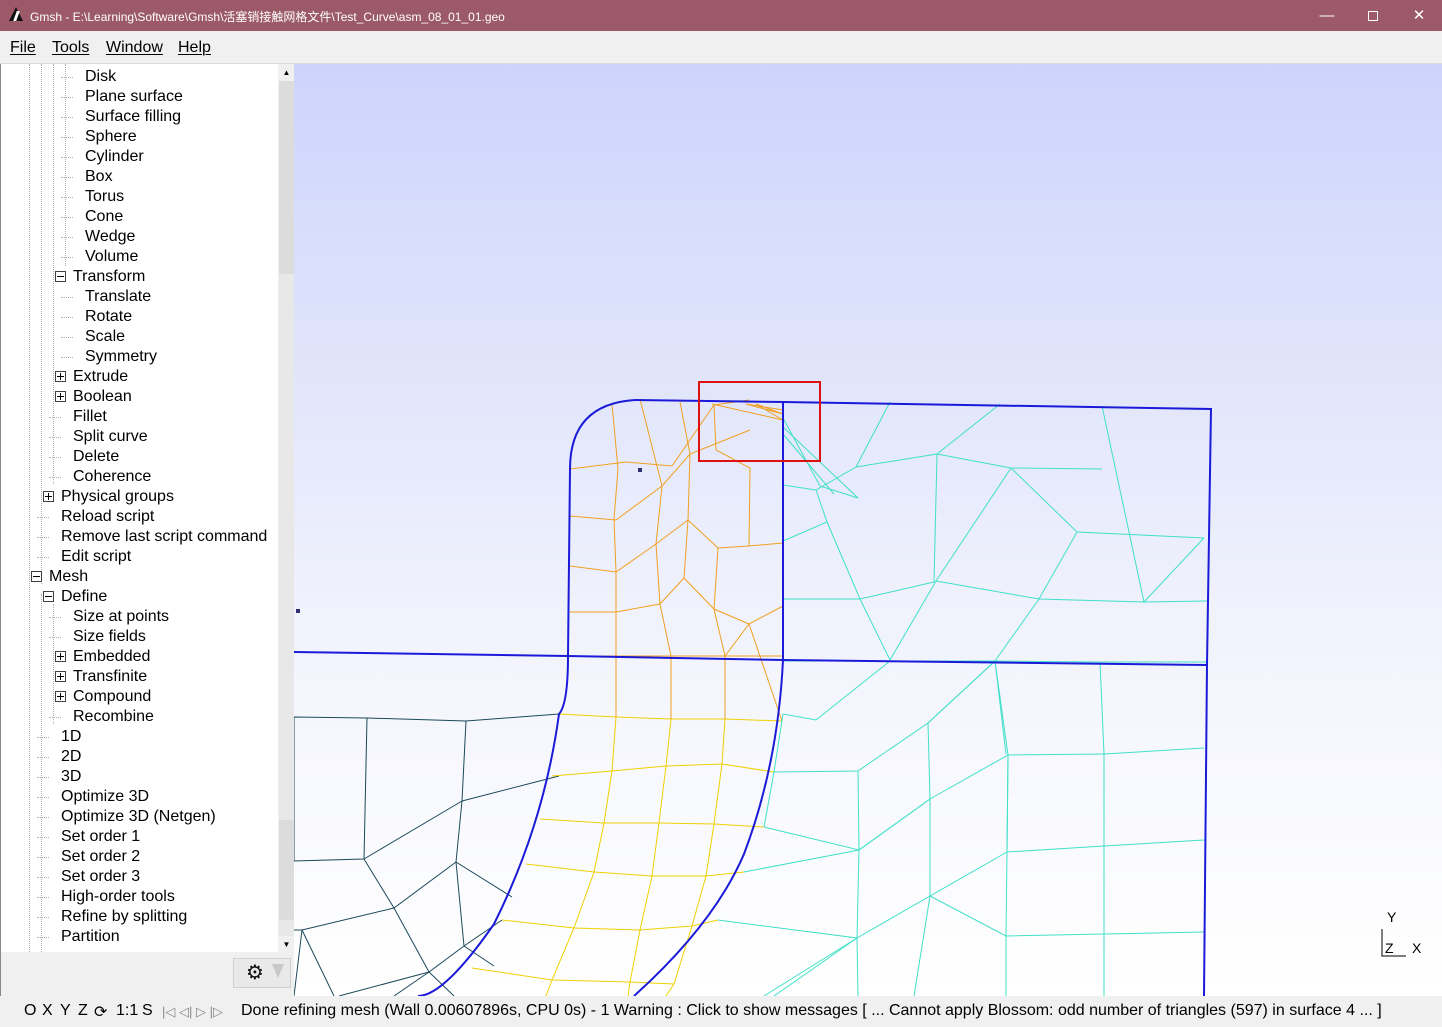  Describe the element at coordinates (108, 516) in the screenshot. I see `tree-item: Reload script` at that location.